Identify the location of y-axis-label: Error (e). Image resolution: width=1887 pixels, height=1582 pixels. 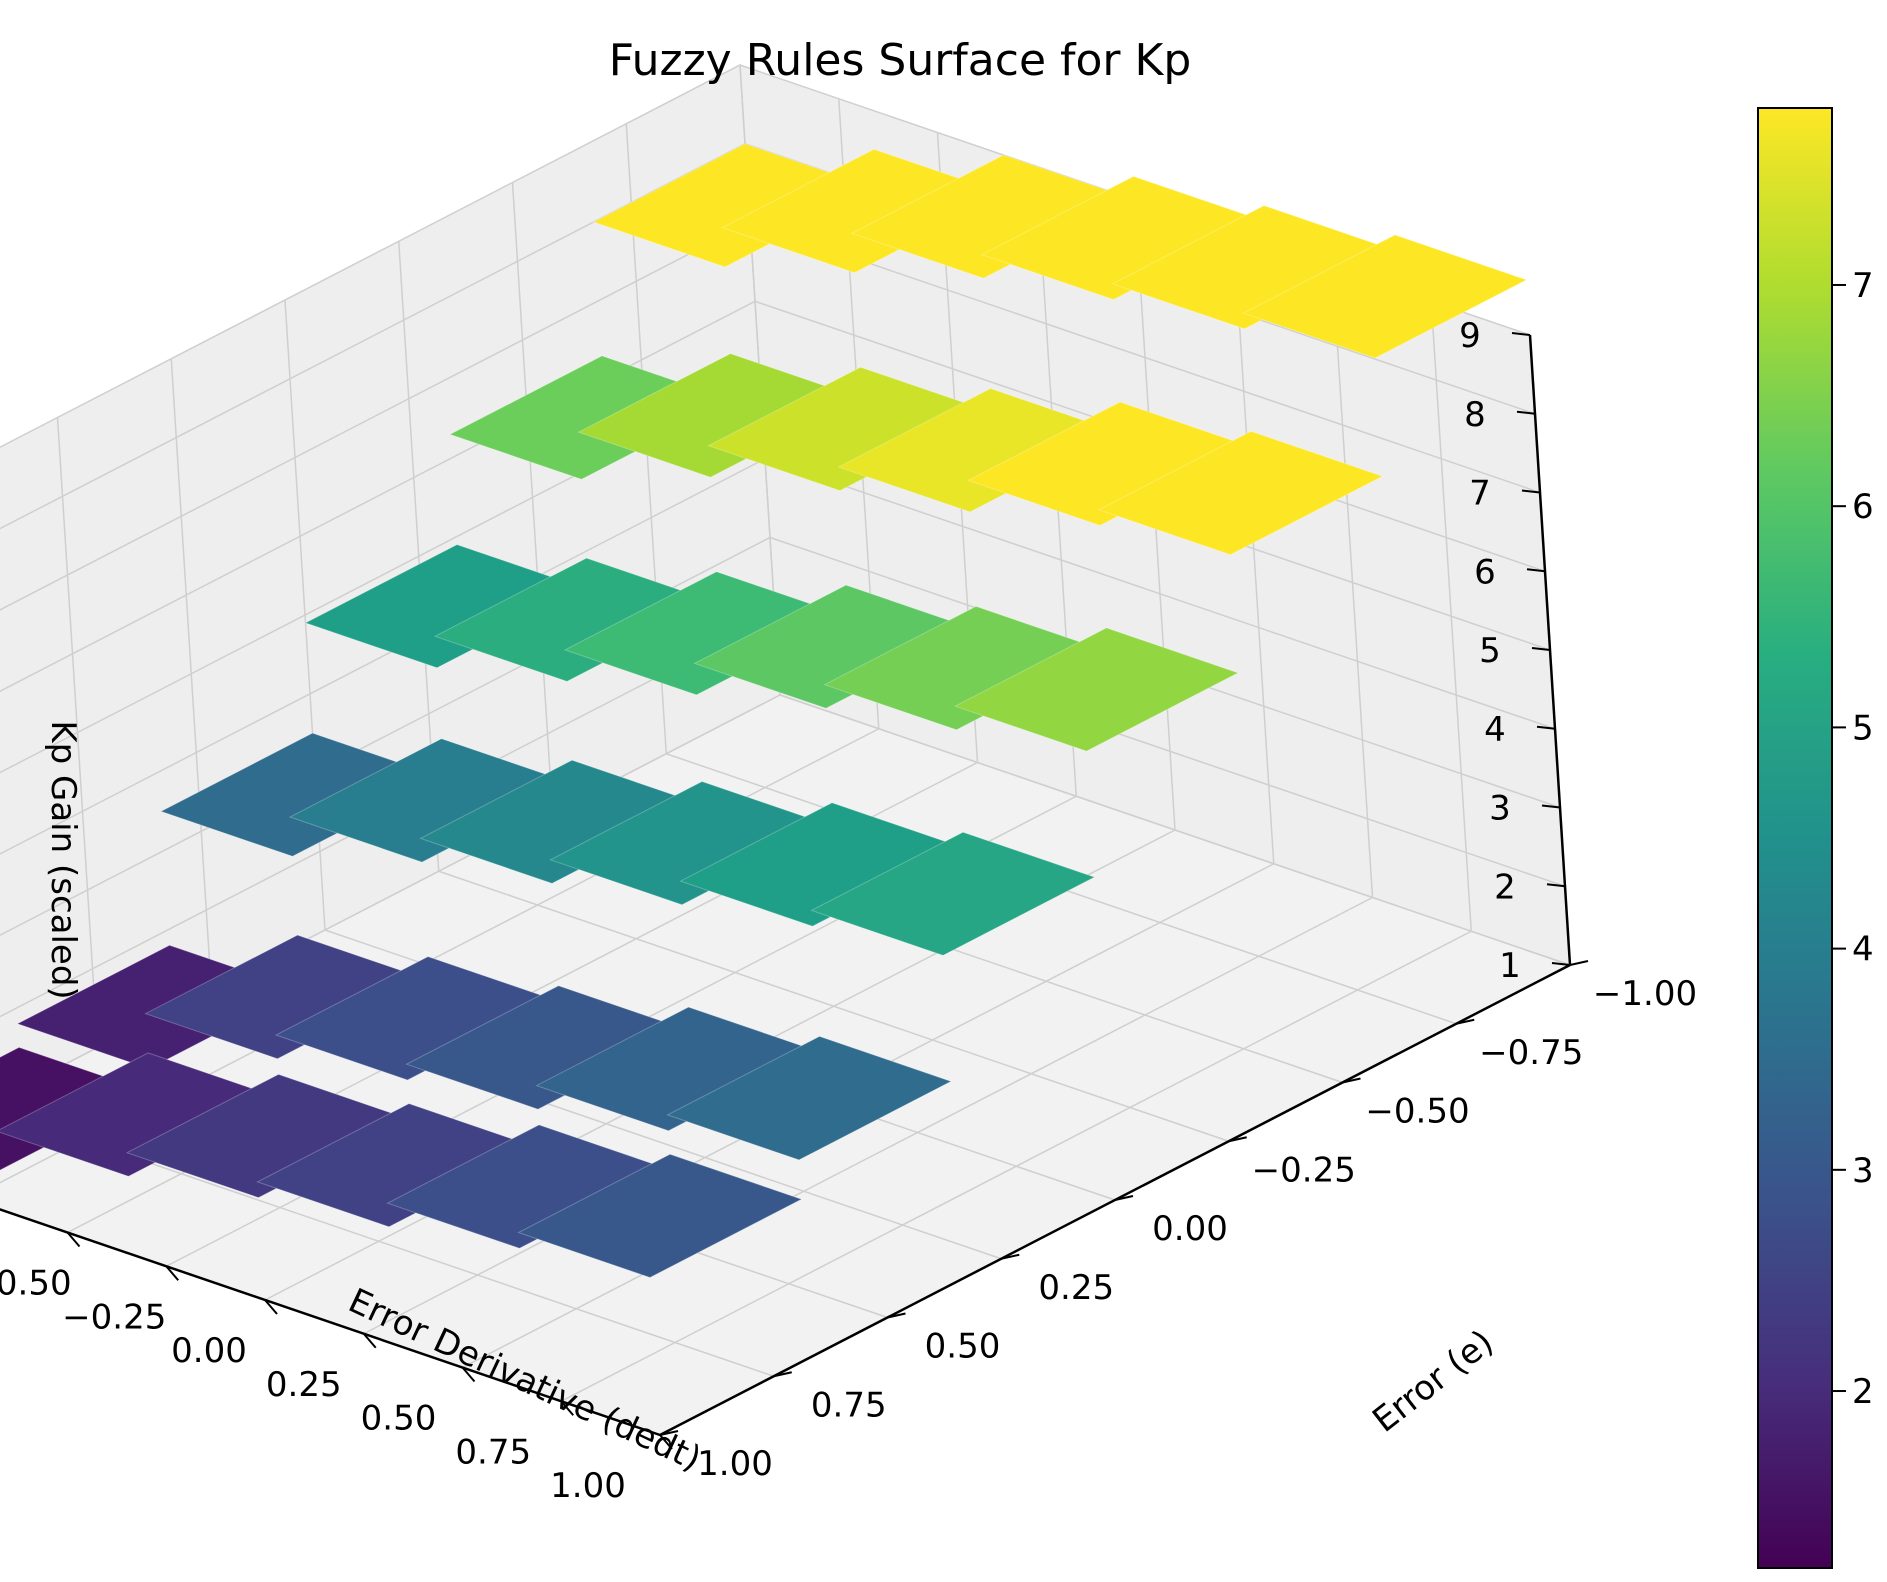
(1433, 1381).